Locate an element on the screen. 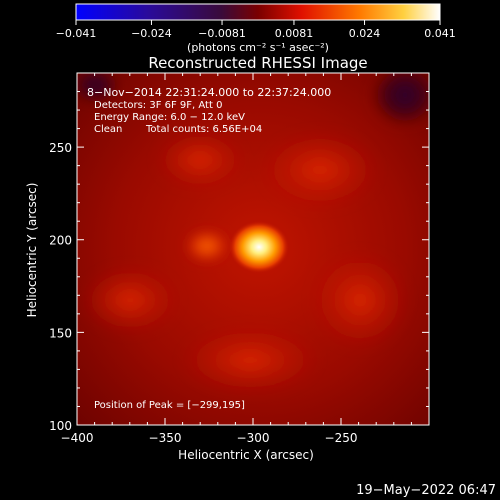  colorbar-tick-label: 0.0081 is located at coordinates (294, 33).